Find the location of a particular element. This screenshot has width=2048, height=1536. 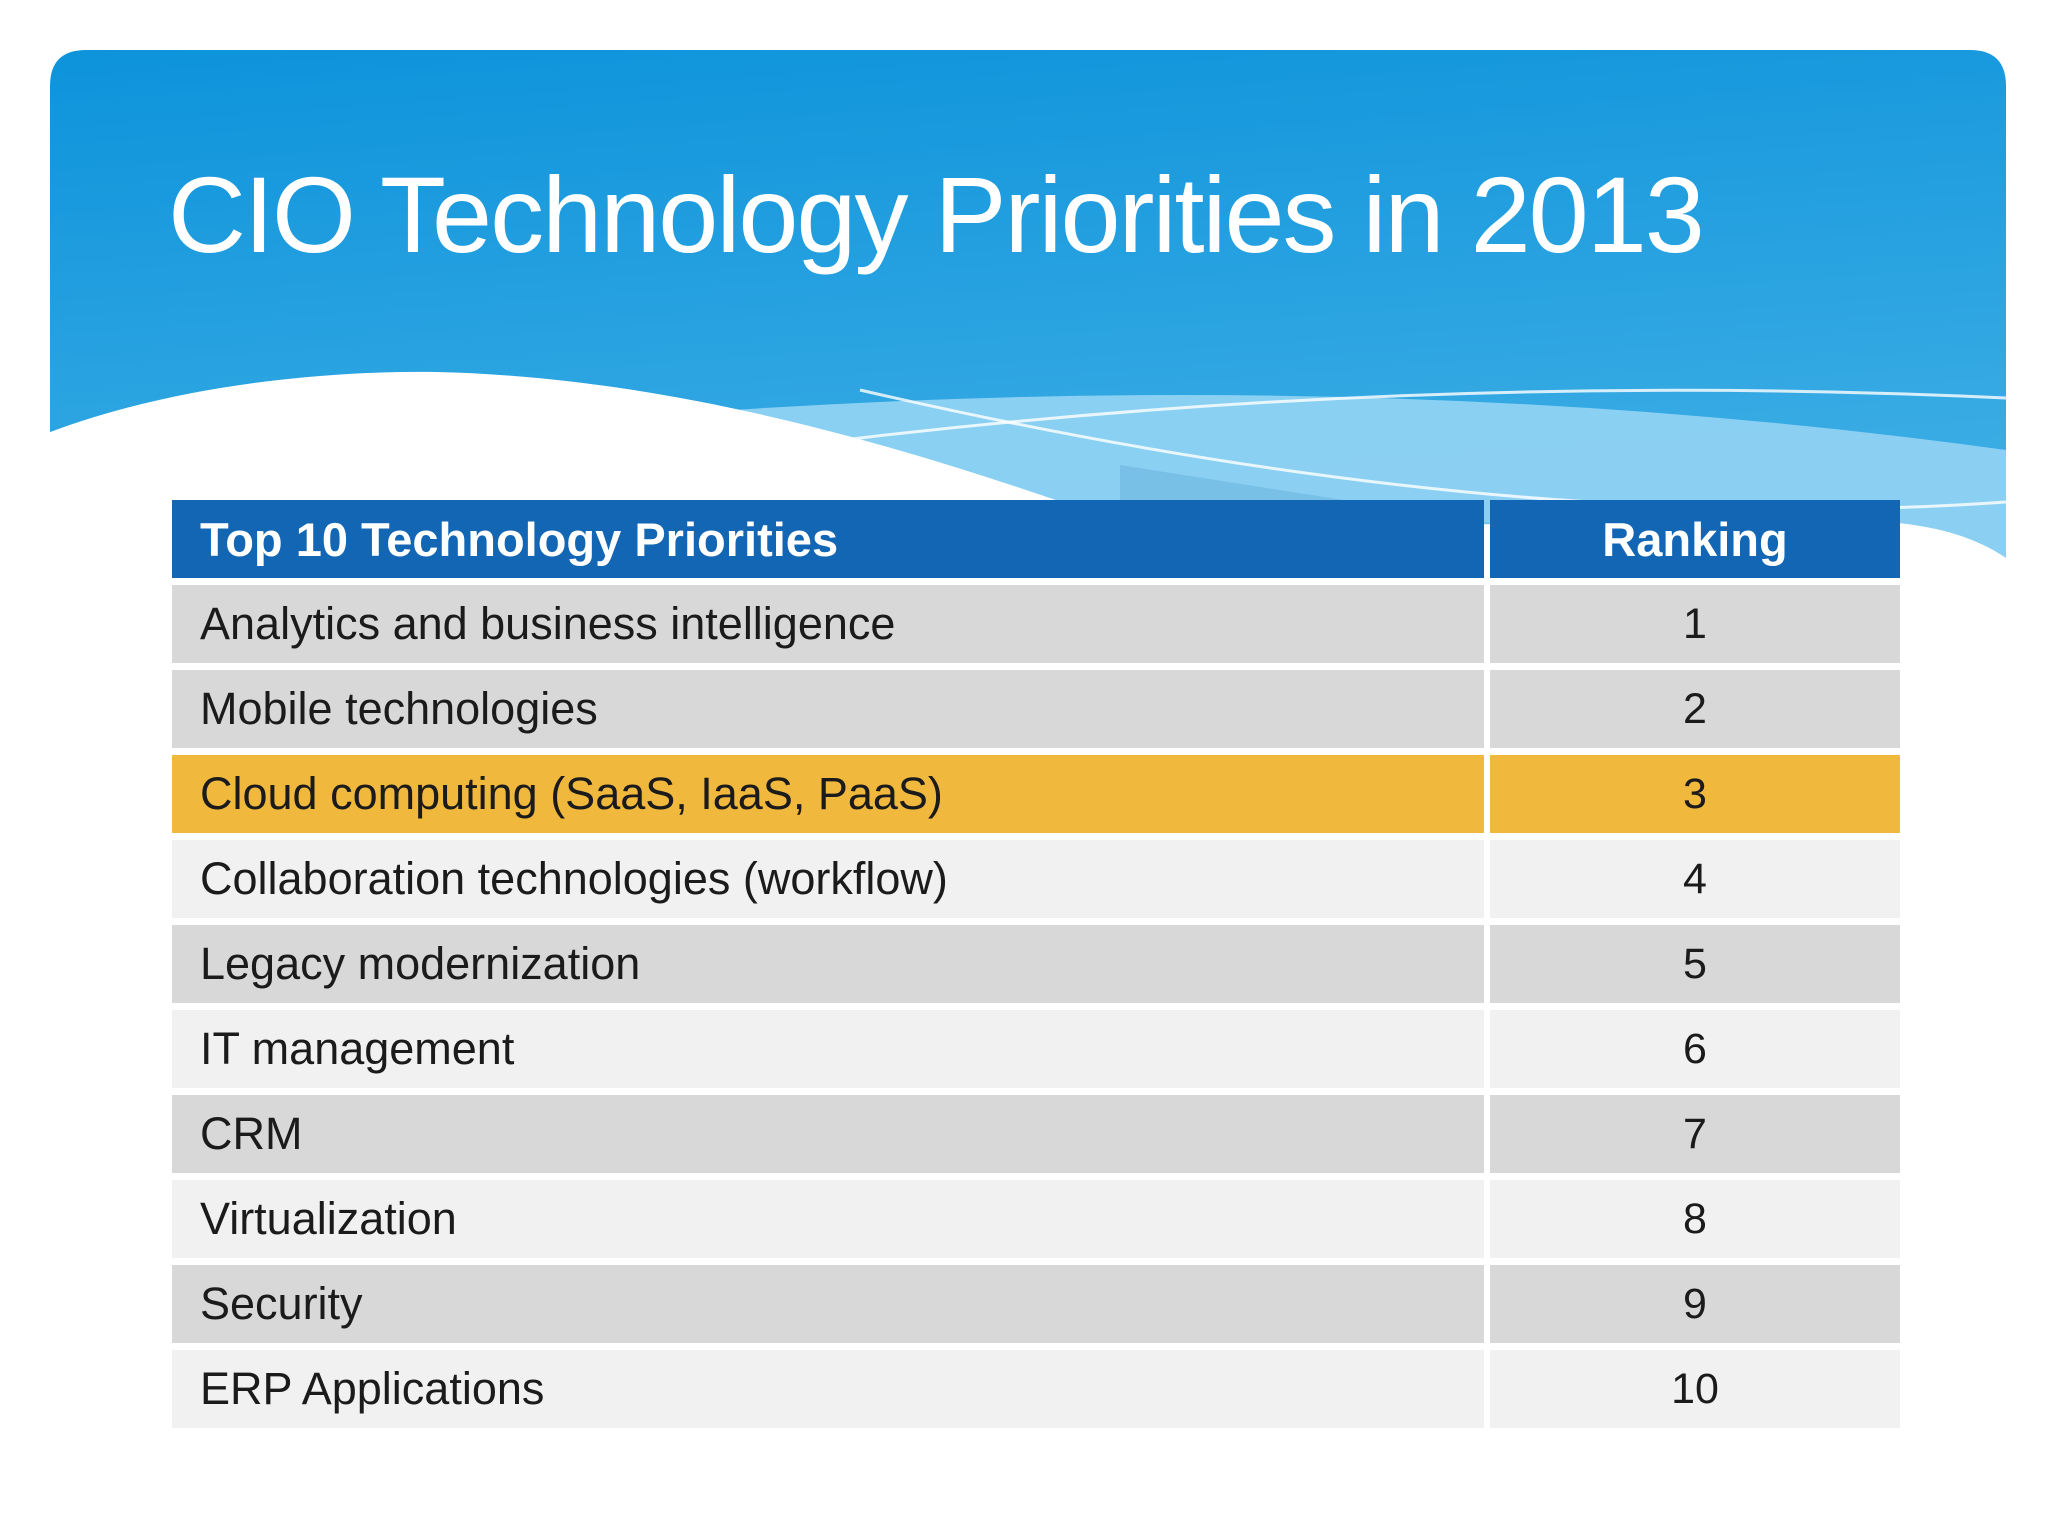

priority-cell: Analytics and business intelligence is located at coordinates (828, 624).